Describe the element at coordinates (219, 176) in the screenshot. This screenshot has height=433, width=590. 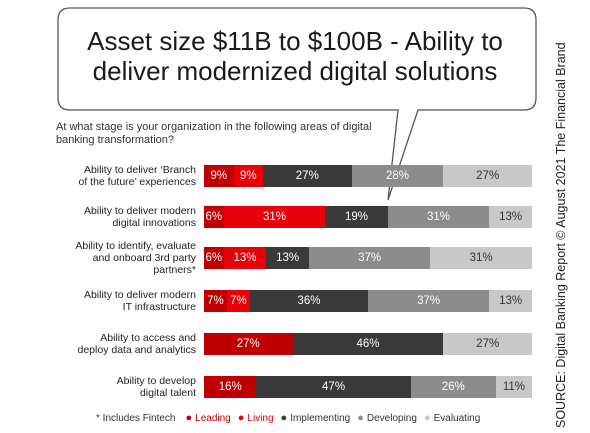
I see `bar-segment-leading: 9%` at that location.